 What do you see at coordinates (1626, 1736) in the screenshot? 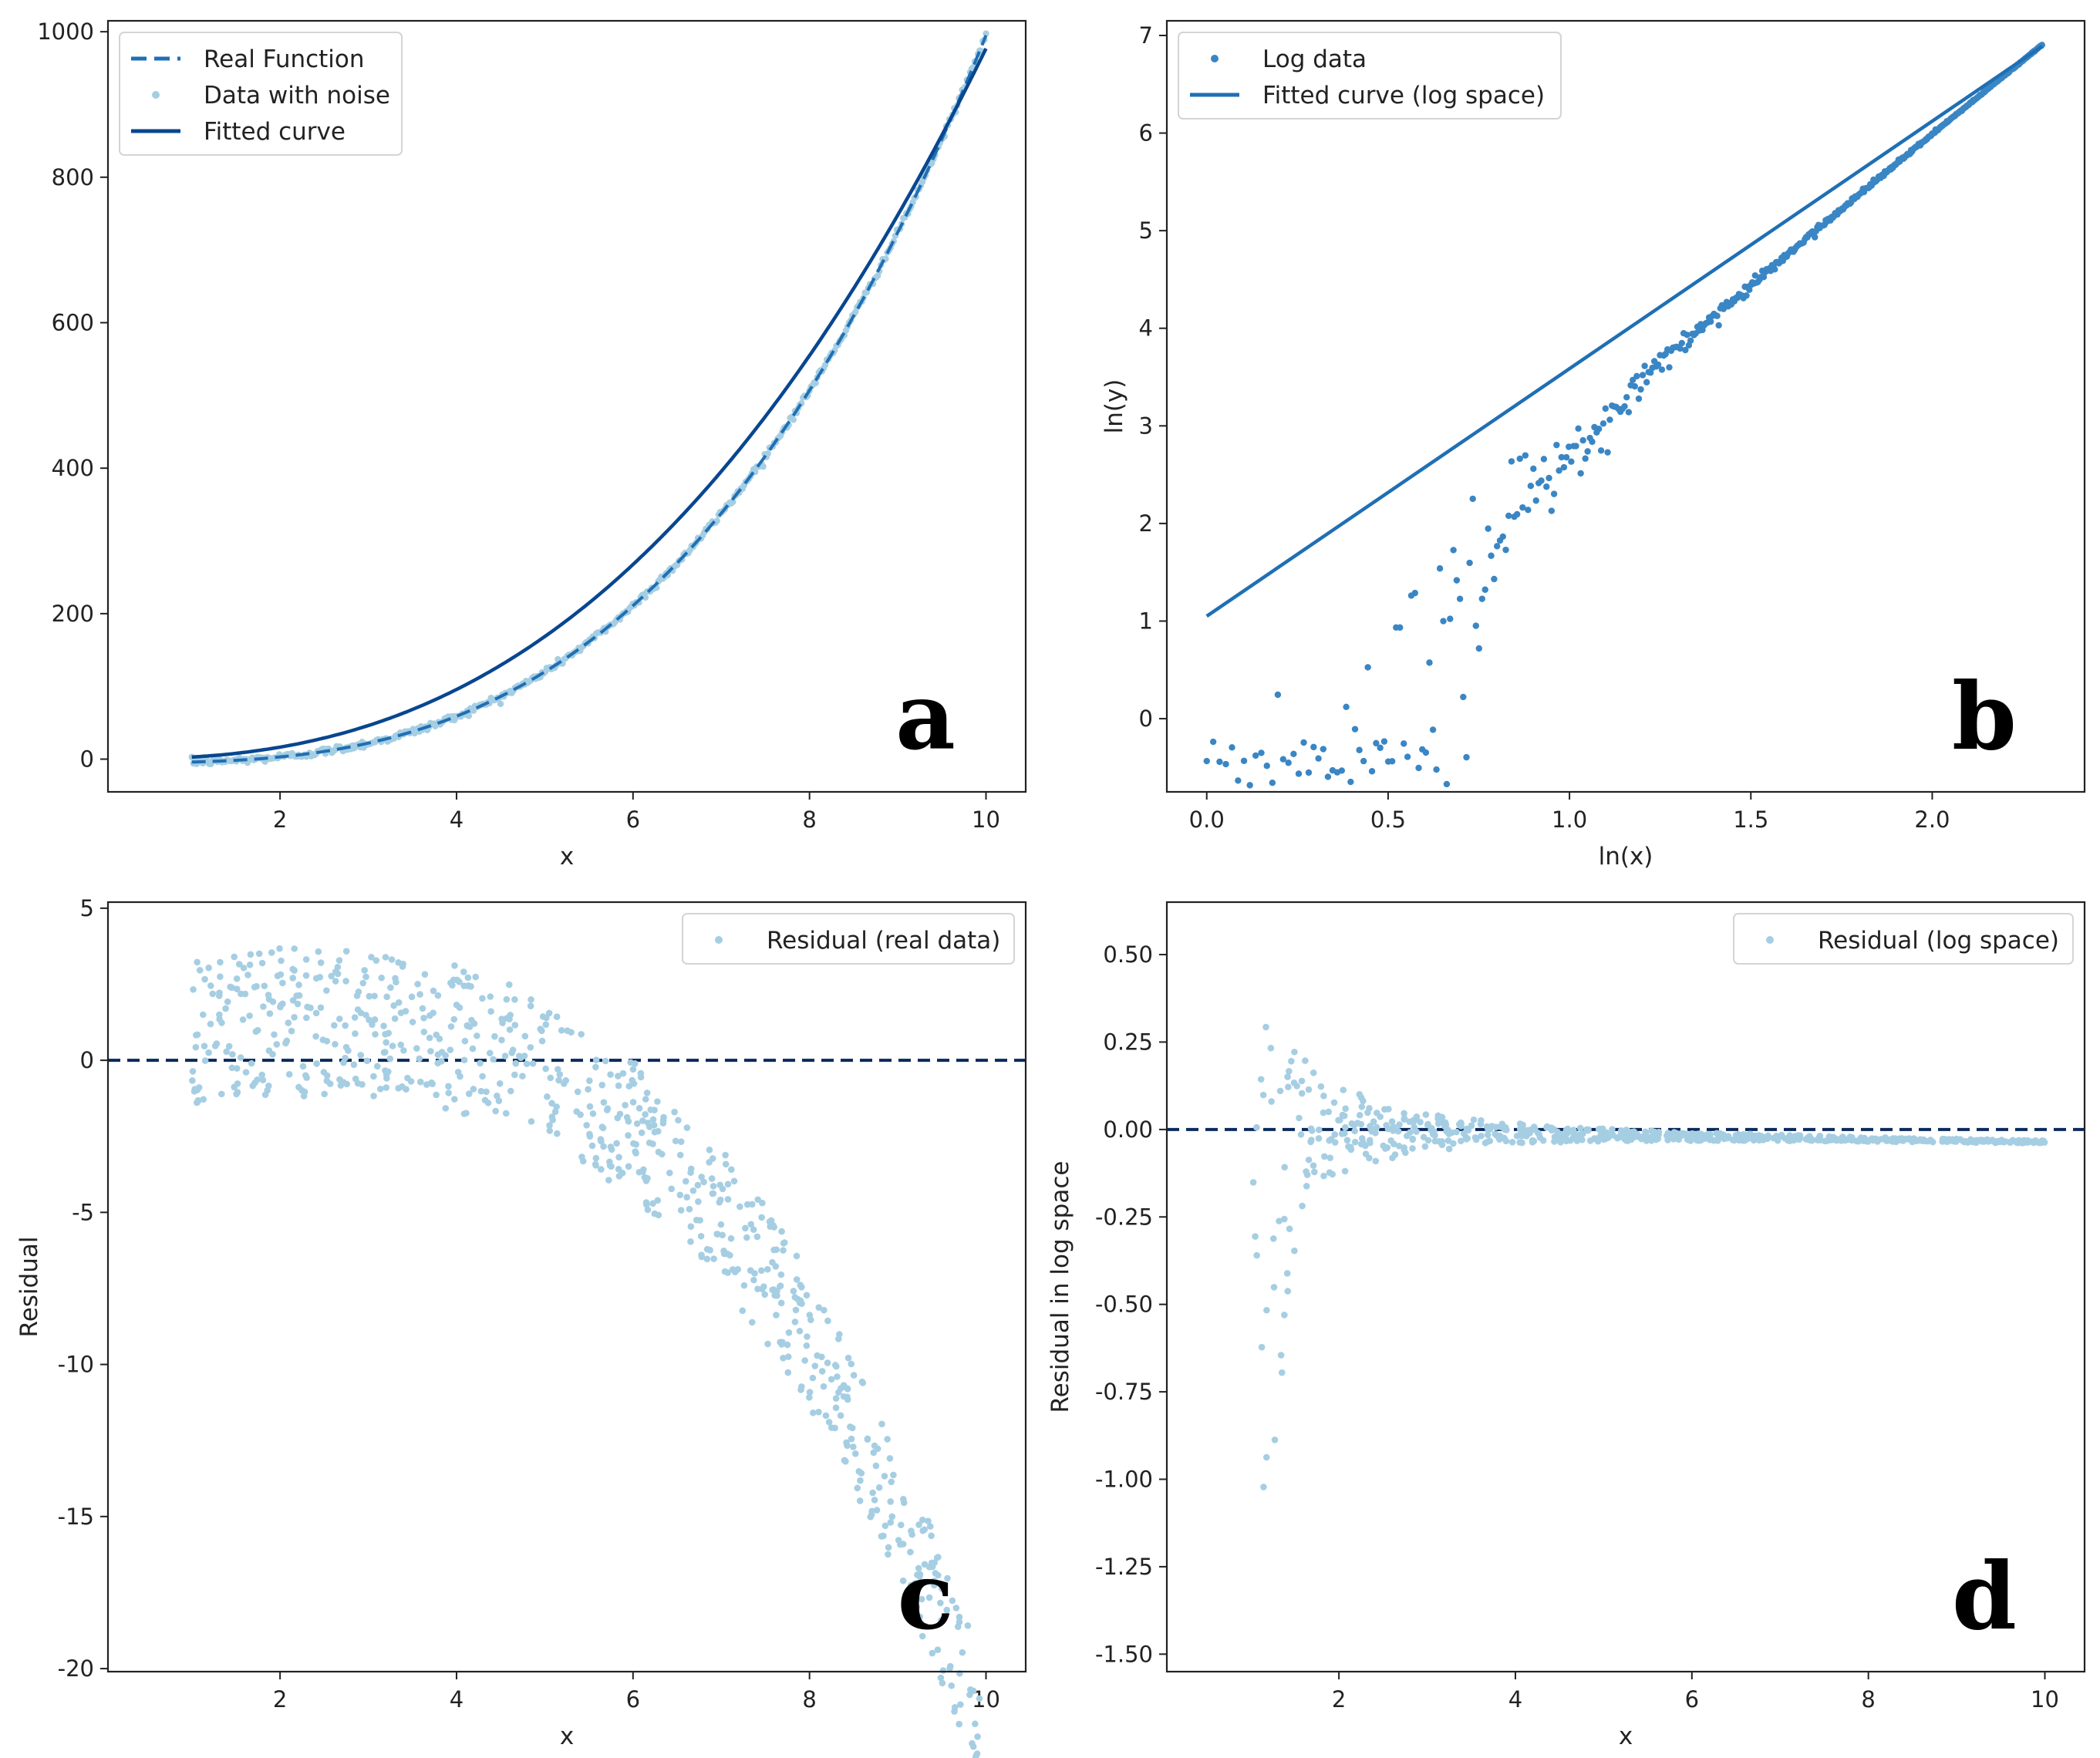
I see `x-axis-label: x` at bounding box center [1626, 1736].